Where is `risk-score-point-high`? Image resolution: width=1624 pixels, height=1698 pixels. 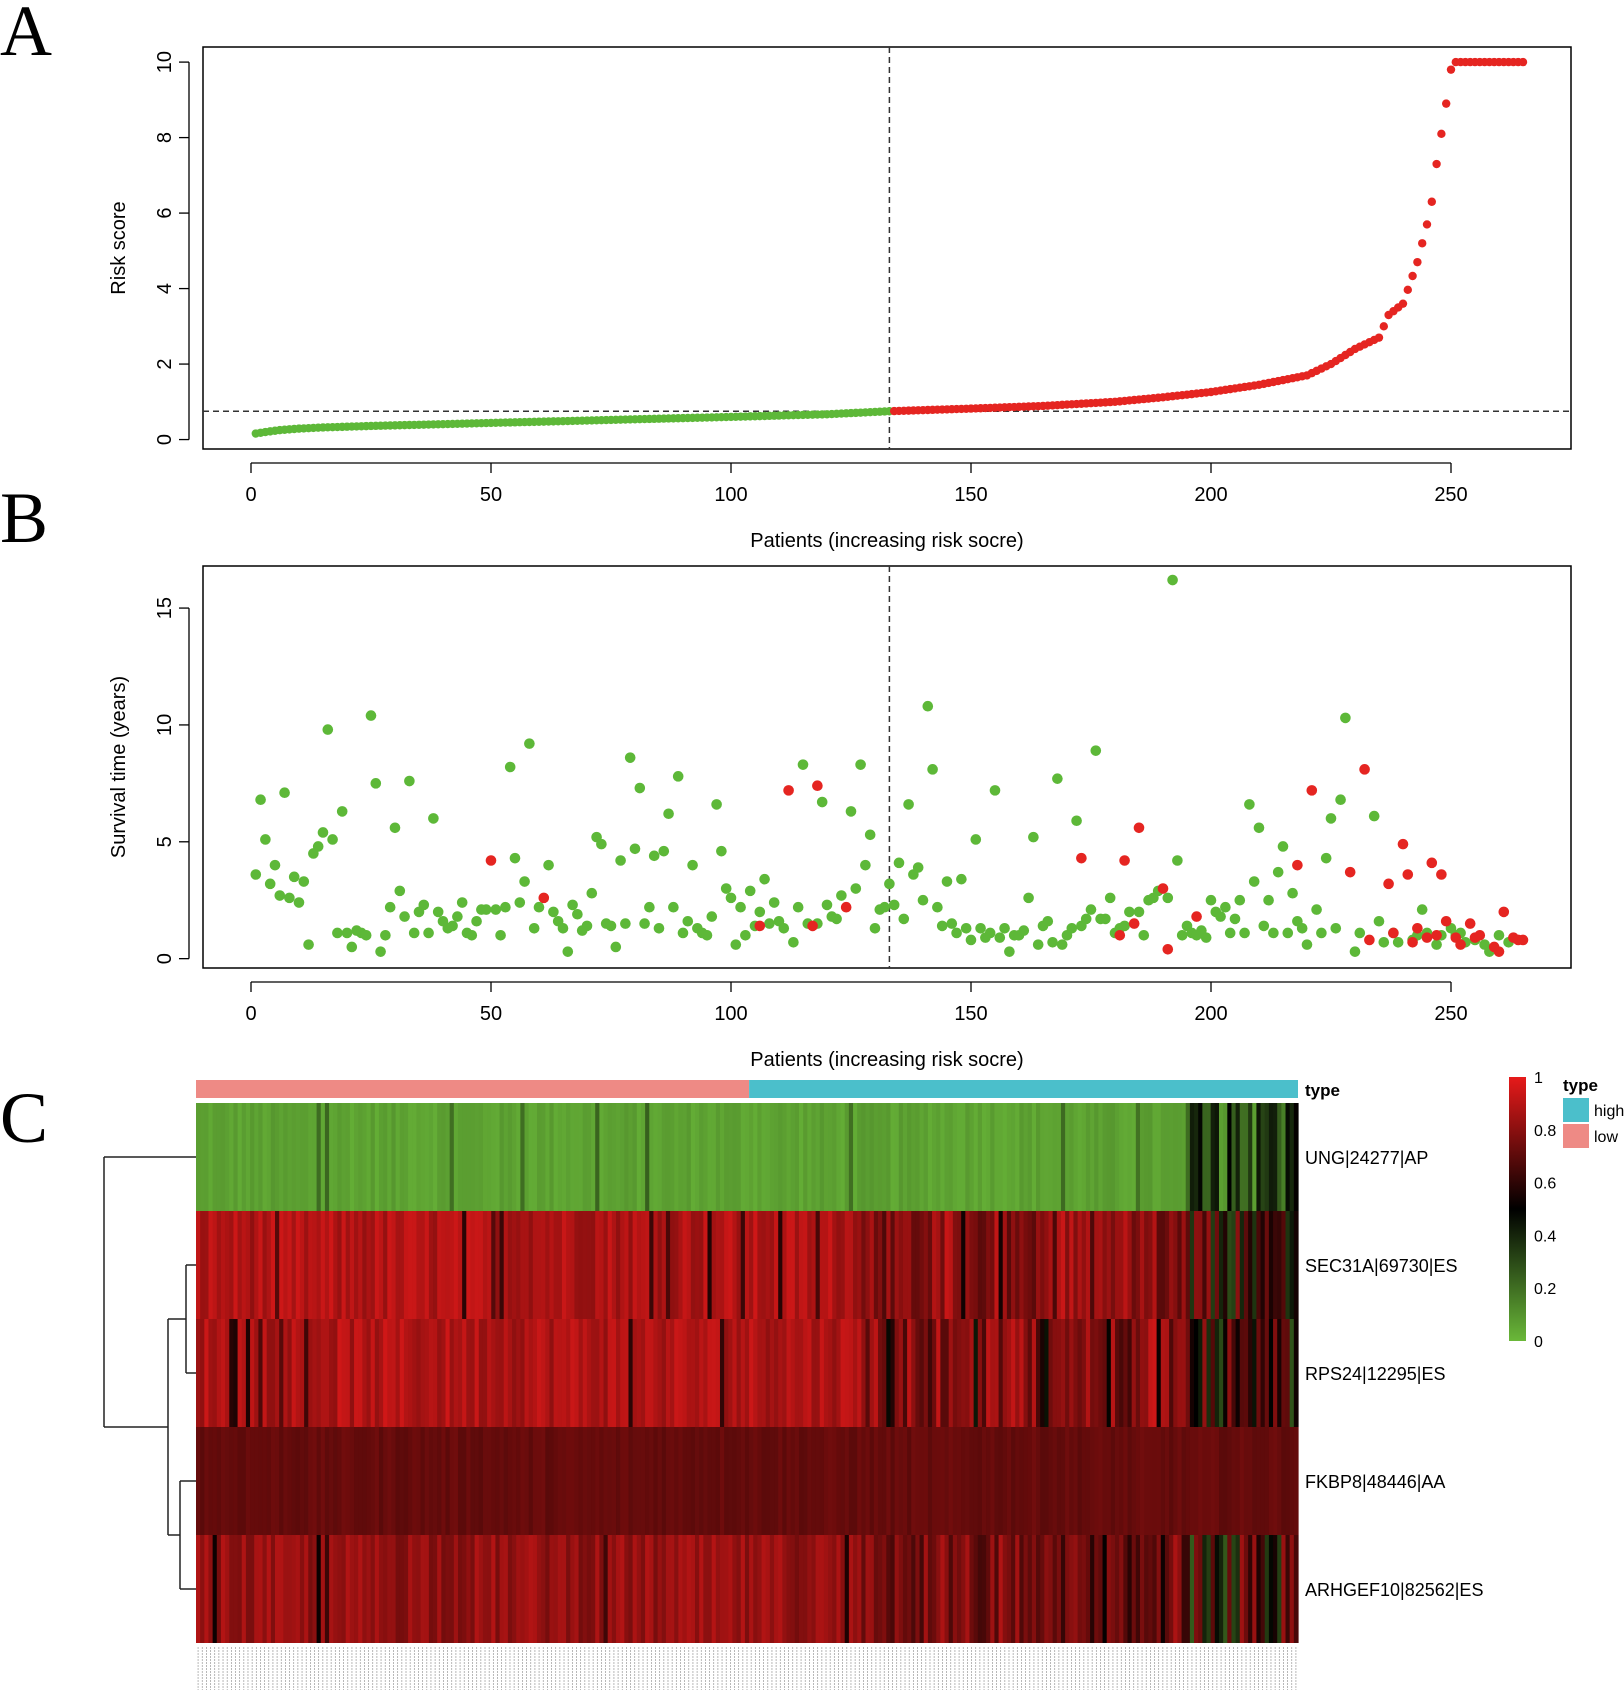
risk-score-point-high is located at coordinates (1436, 164).